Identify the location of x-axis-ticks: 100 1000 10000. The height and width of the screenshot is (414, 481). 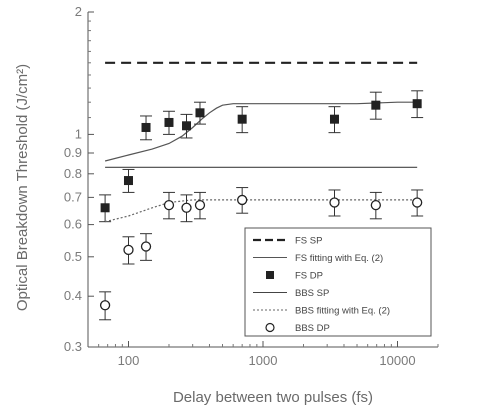
(268, 354).